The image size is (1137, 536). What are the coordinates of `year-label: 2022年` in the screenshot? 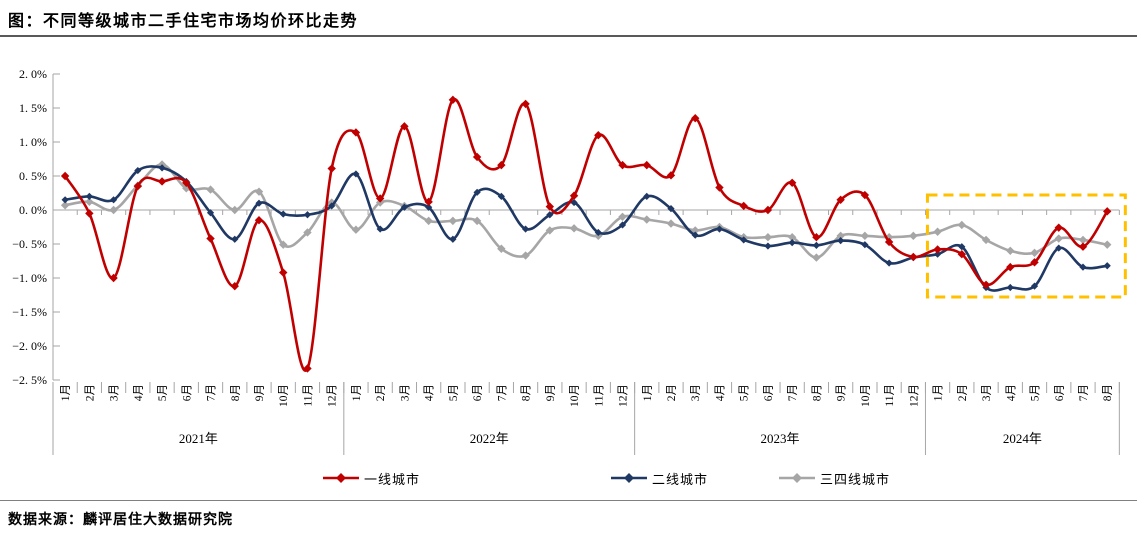 It's located at (489, 438).